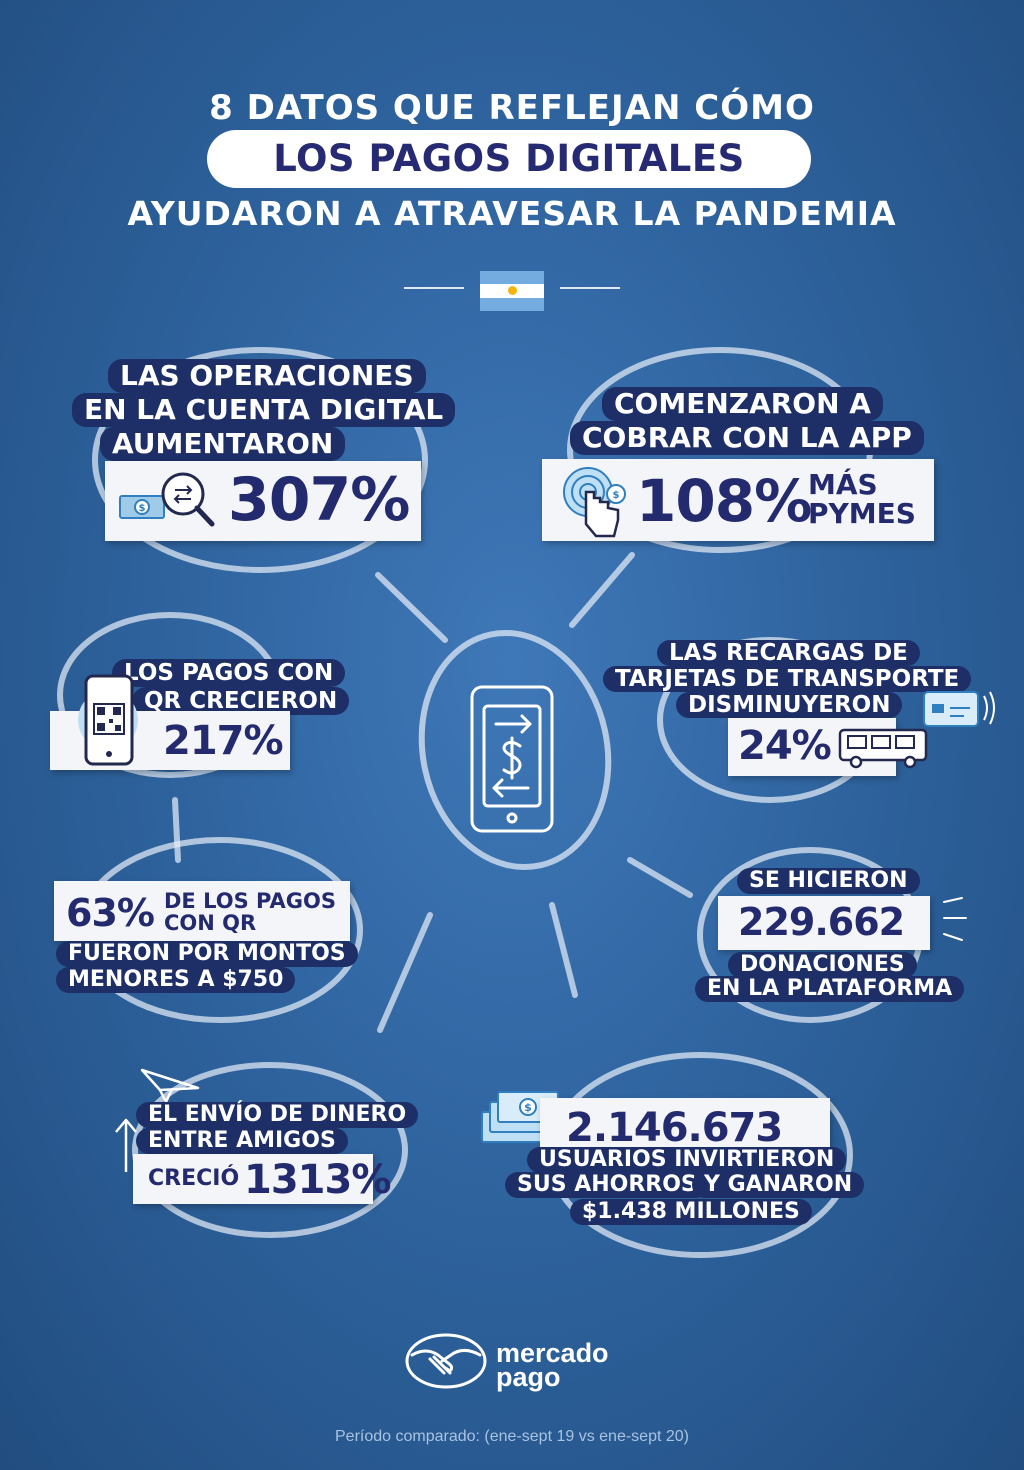 This screenshot has width=1024, height=1470. I want to click on phone-dollar-icon, so click(512, 759).